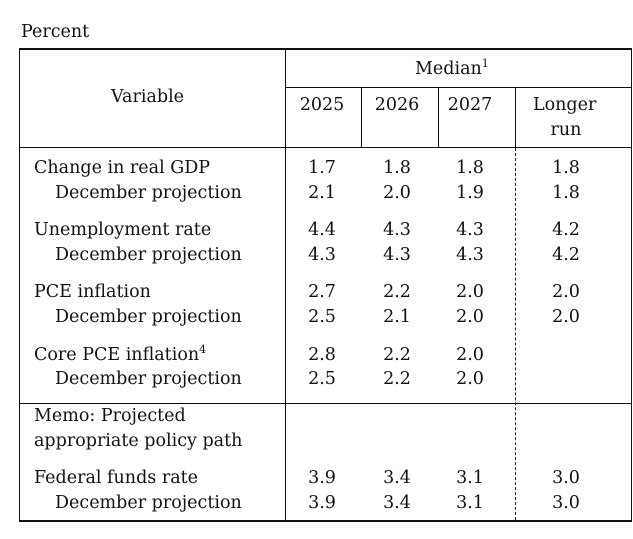 Image resolution: width=633 pixels, height=539 pixels. I want to click on row-label: Unemployment rate, so click(123, 230).